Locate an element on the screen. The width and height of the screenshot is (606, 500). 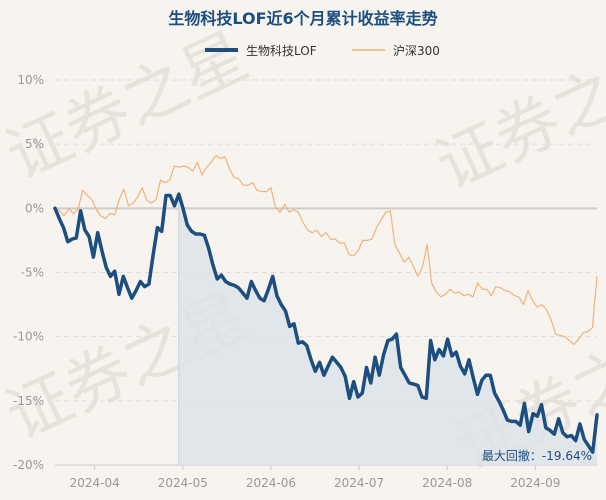
x-tick-label: 2024-07 is located at coordinates (359, 483).